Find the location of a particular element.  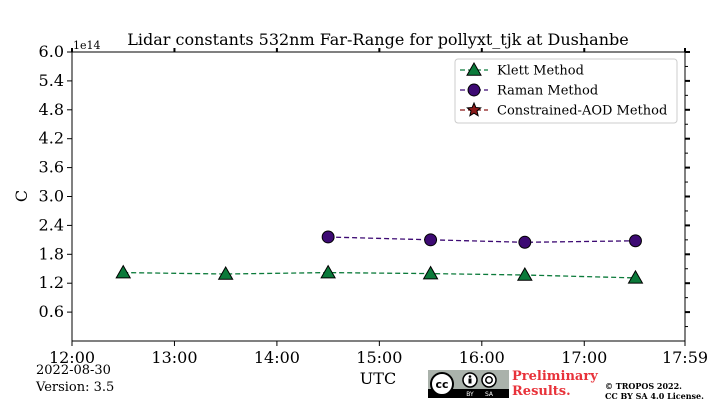

by-text: BY is located at coordinates (470, 394).